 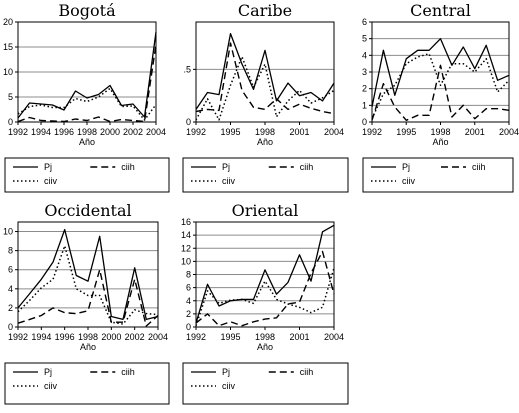 What do you see at coordinates (87, 10) in the screenshot?
I see `chart-title: Bogotá` at bounding box center [87, 10].